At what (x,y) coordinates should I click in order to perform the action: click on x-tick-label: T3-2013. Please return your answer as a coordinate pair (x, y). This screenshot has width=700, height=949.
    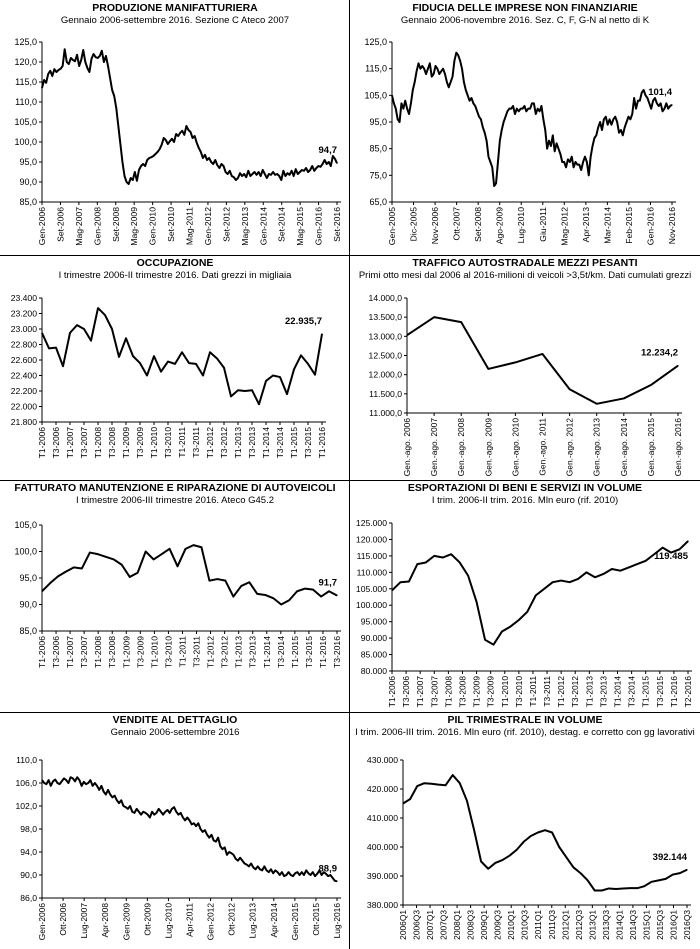
    Looking at the image, I should click on (253, 652).